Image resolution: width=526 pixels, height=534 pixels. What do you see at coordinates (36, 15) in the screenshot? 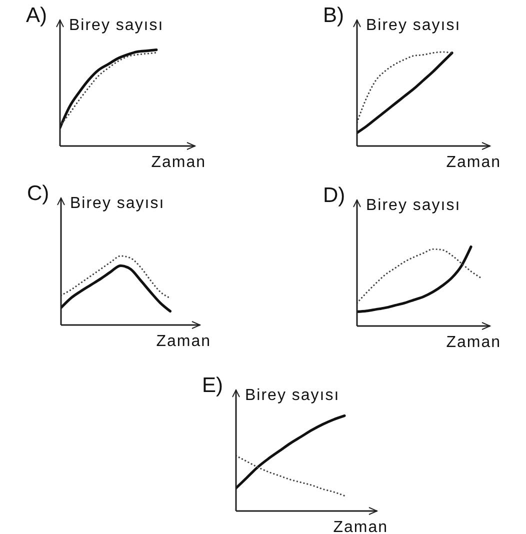
I see `chart-title: A)` at bounding box center [36, 15].